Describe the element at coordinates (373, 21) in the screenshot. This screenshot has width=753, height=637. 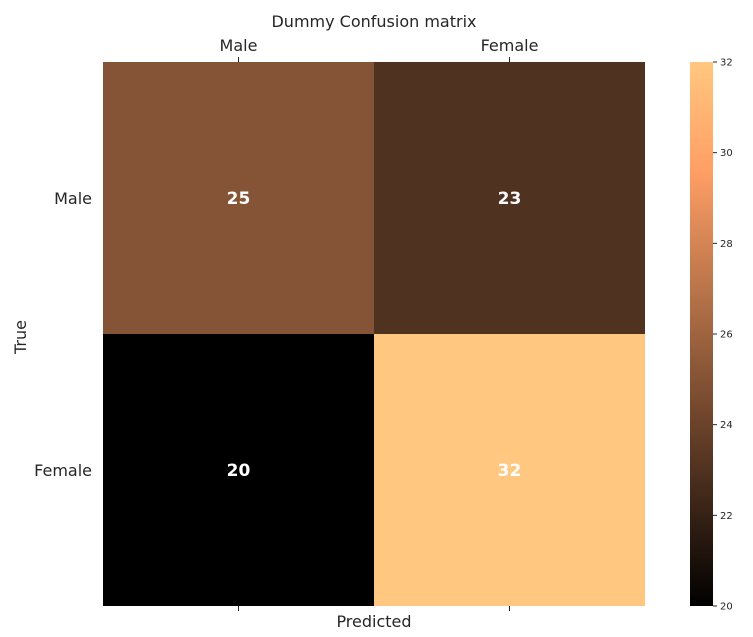
I see `chart-title: Dummy Confusion matrix` at that location.